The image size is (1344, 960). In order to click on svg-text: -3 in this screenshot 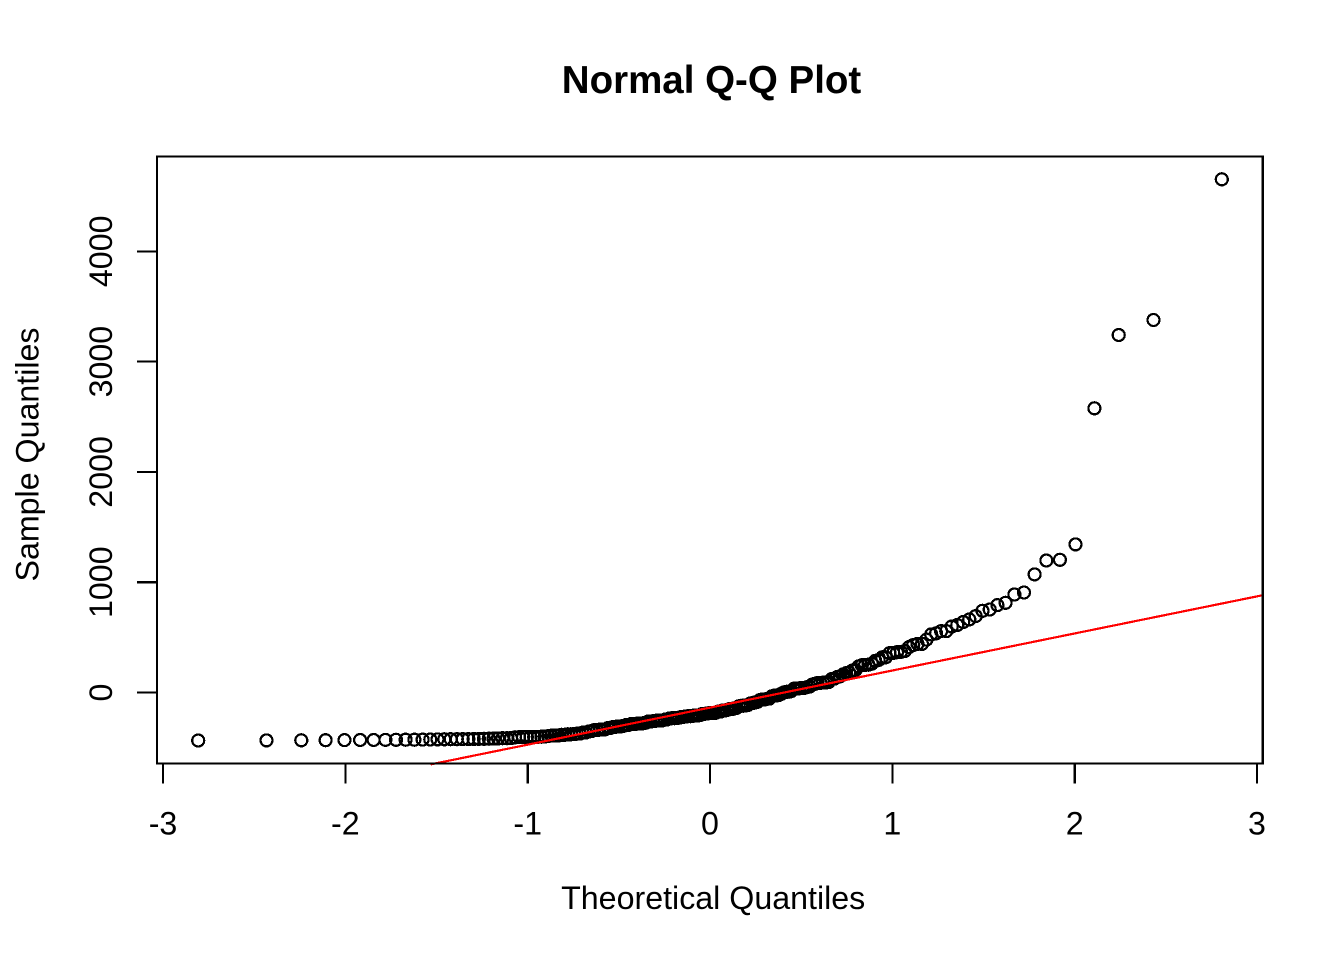, I will do `click(163, 823)`.